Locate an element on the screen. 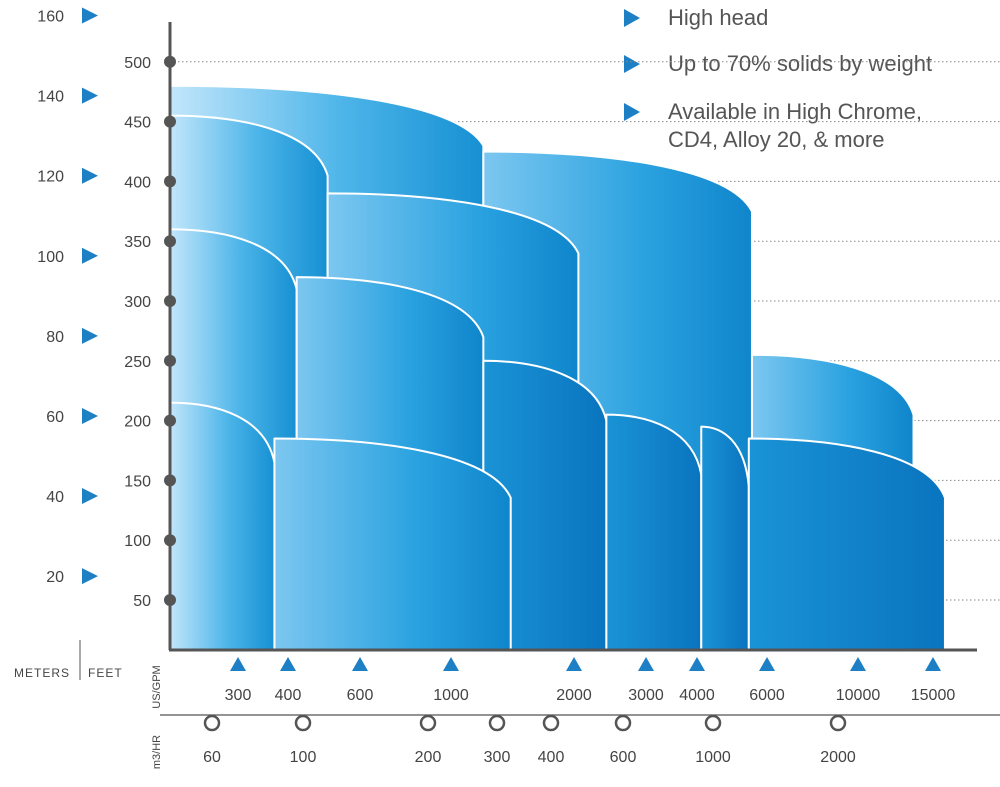 Image resolution: width=1000 pixels, height=787 pixels. feature-text: Up to 70% solids by weight is located at coordinates (800, 64).